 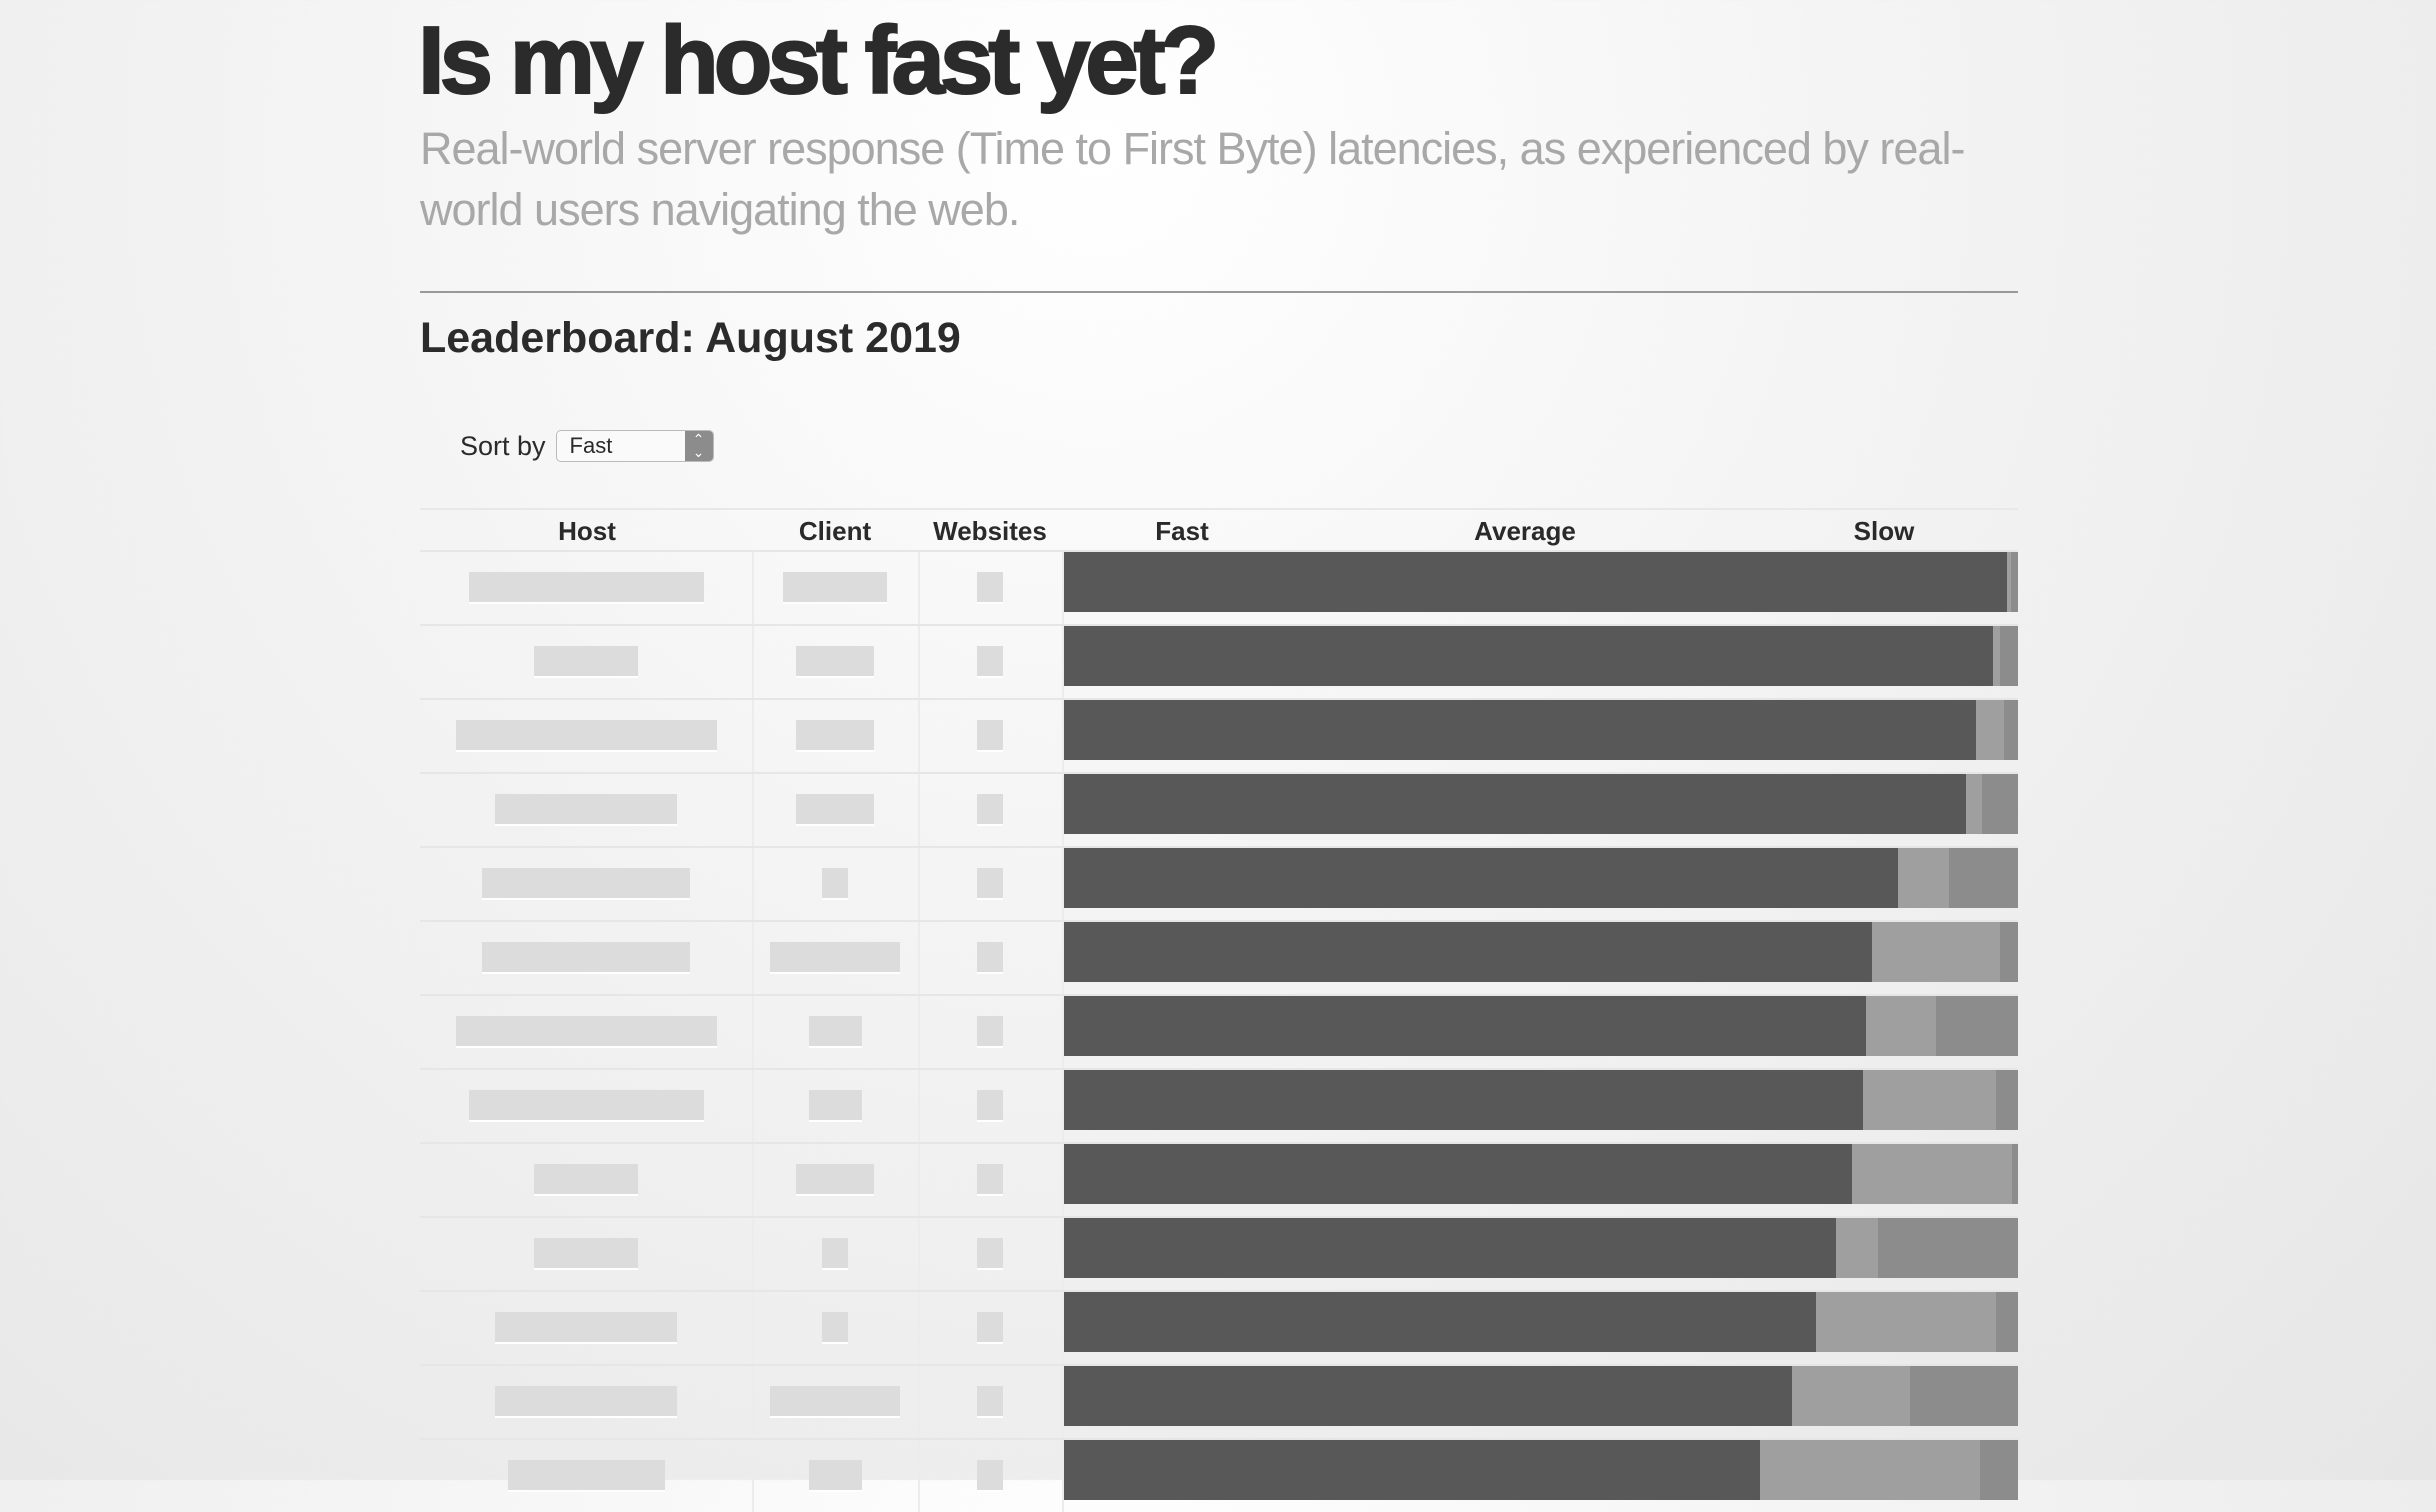 I want to click on column-header-websites: Websites, so click(x=990, y=531).